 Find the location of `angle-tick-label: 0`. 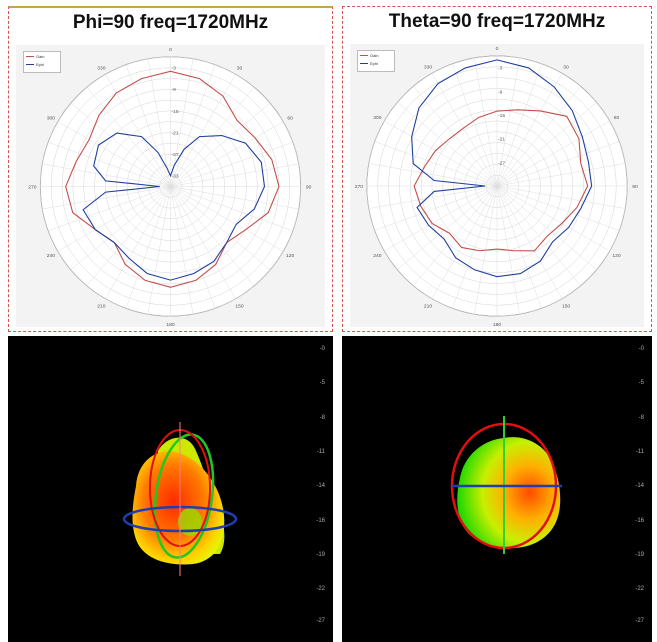

angle-tick-label: 0 is located at coordinates (170, 50).